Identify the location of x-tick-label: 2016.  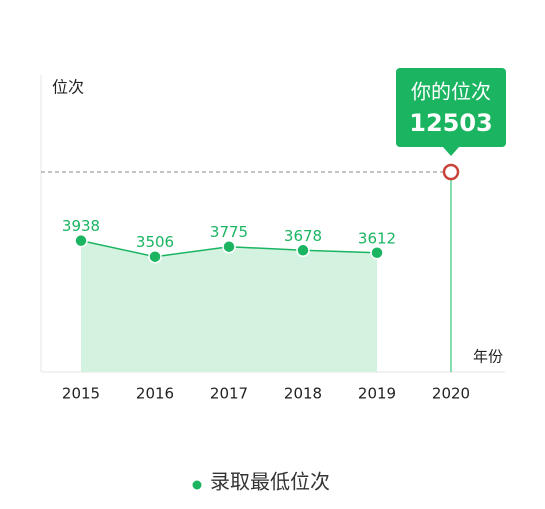
(155, 394).